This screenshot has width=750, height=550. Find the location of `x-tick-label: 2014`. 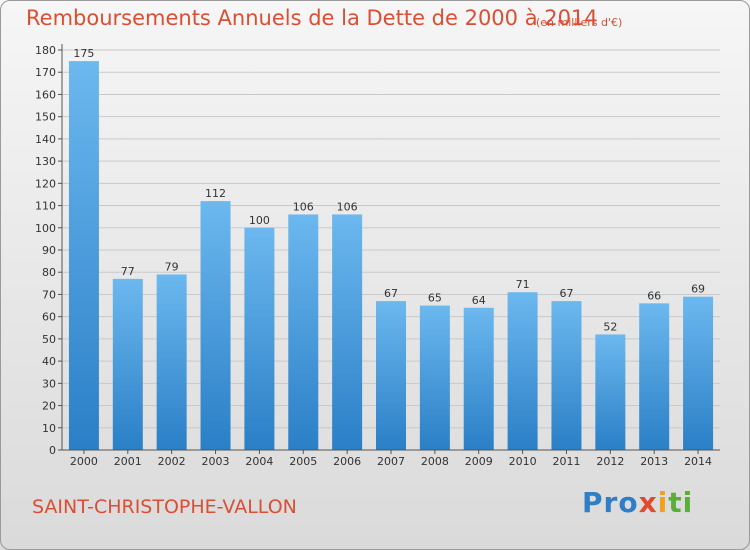

x-tick-label: 2014 is located at coordinates (698, 461).